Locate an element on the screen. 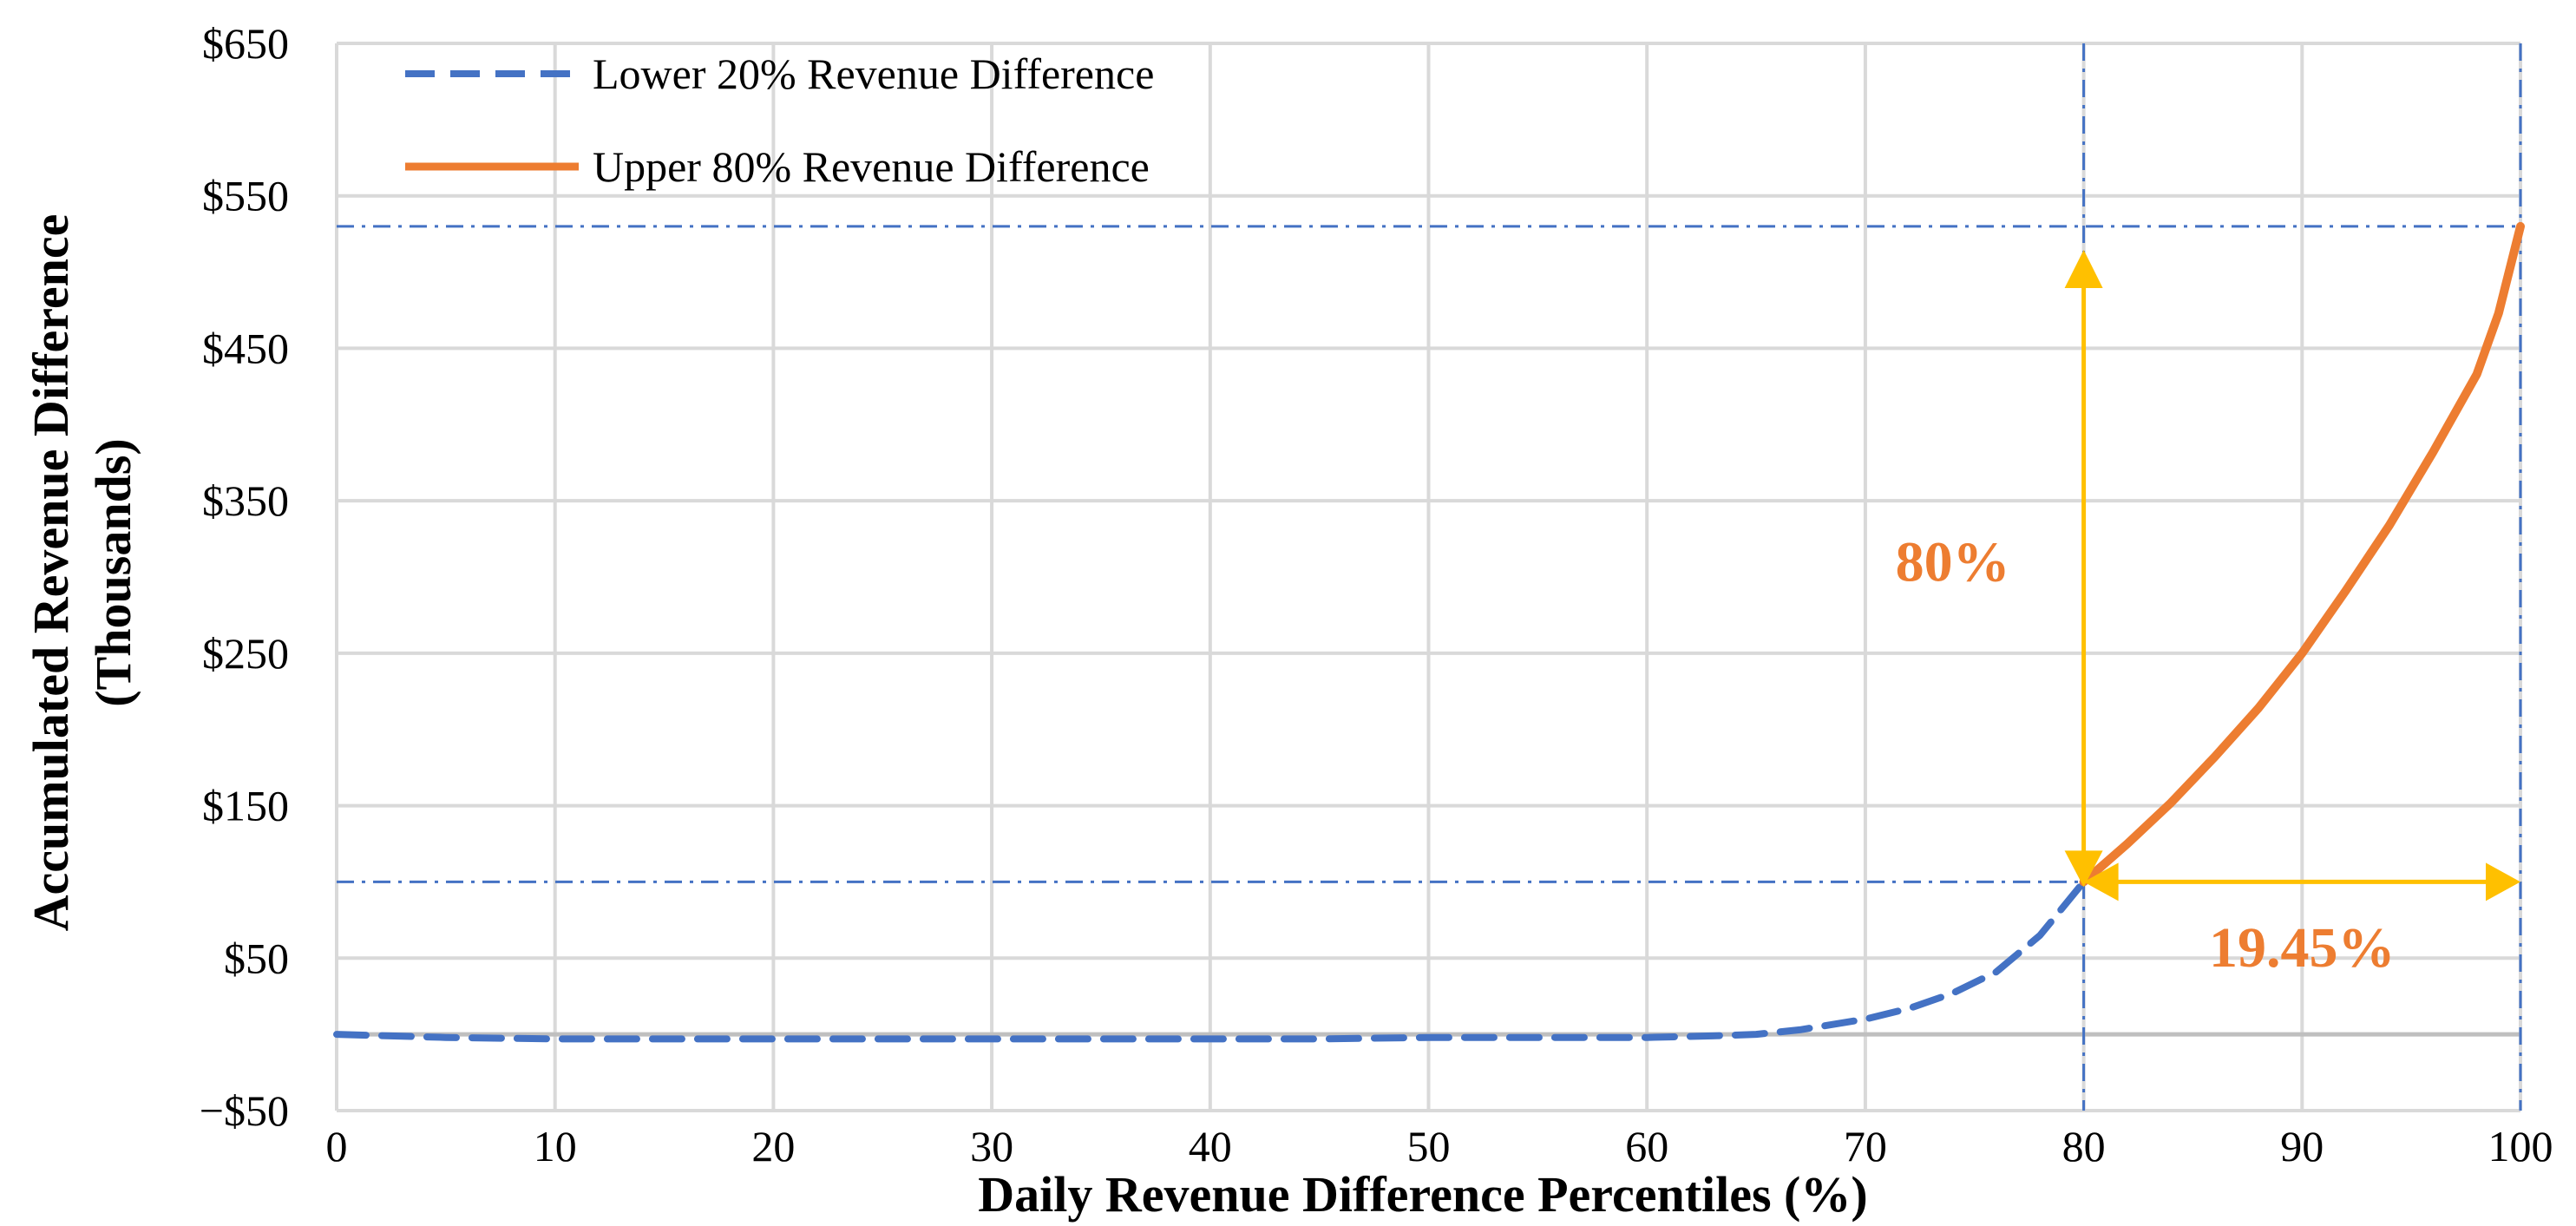 The image size is (2576, 1226). x-tick-label-50: 50 is located at coordinates (1429, 1146).